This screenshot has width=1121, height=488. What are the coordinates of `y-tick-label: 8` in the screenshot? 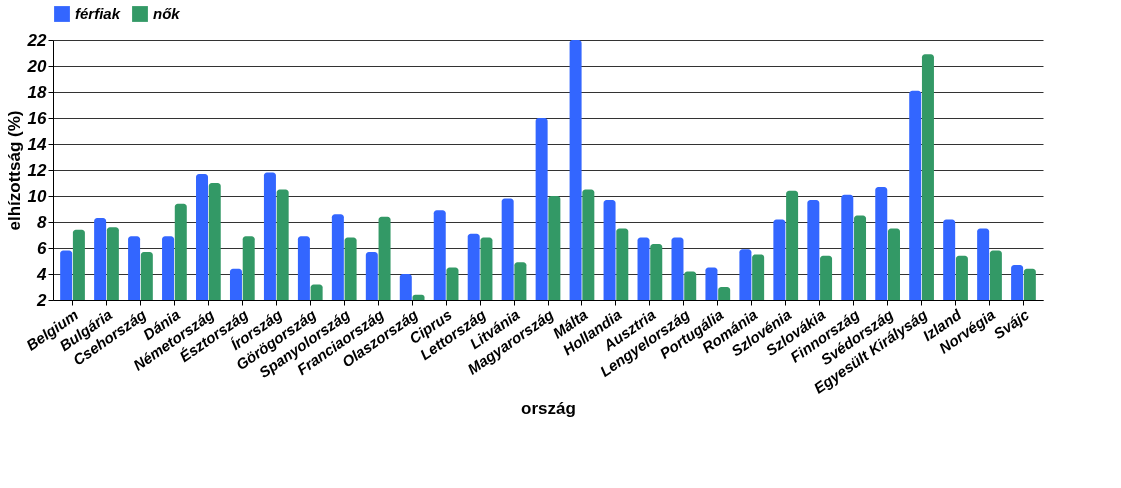 It's located at (42, 222).